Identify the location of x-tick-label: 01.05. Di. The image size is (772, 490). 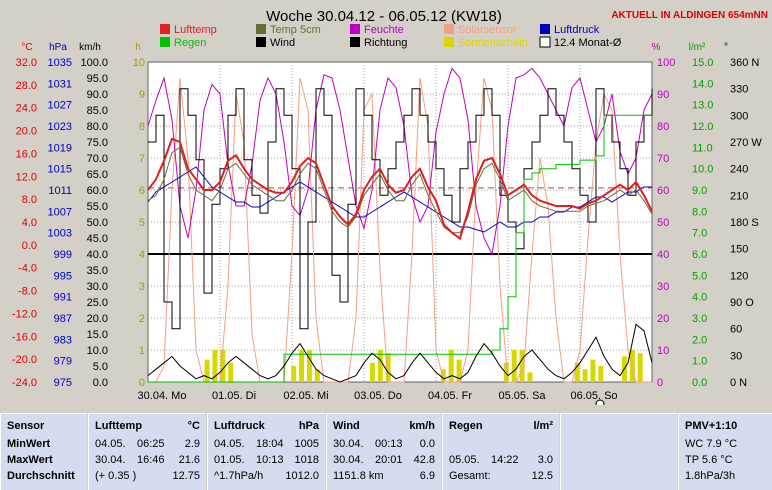
(234, 396).